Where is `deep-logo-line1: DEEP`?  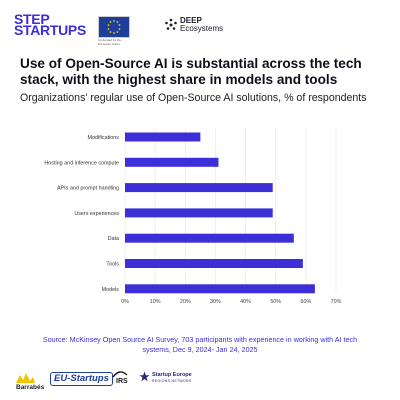
deep-logo-line1: DEEP is located at coordinates (191, 20).